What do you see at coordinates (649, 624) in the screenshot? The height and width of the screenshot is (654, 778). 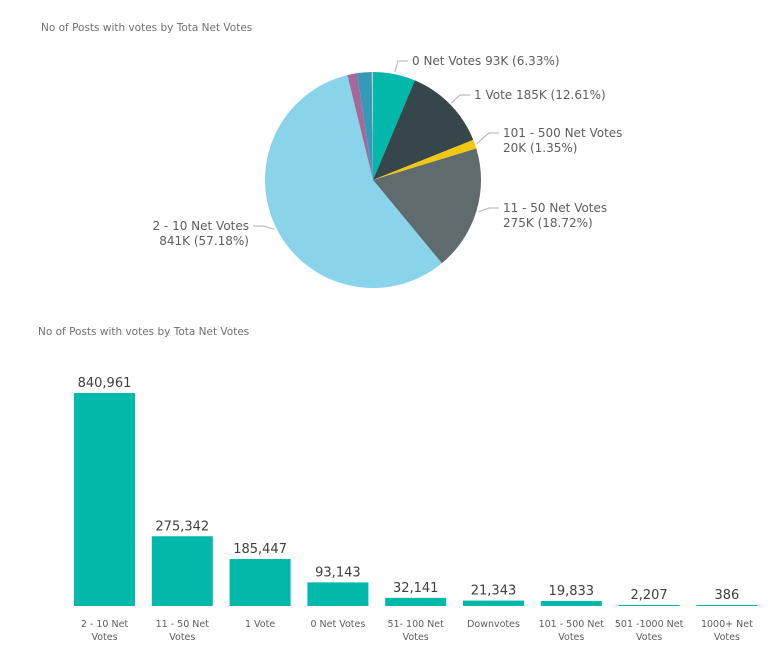 I see `category-label: 501 -1000 Net` at bounding box center [649, 624].